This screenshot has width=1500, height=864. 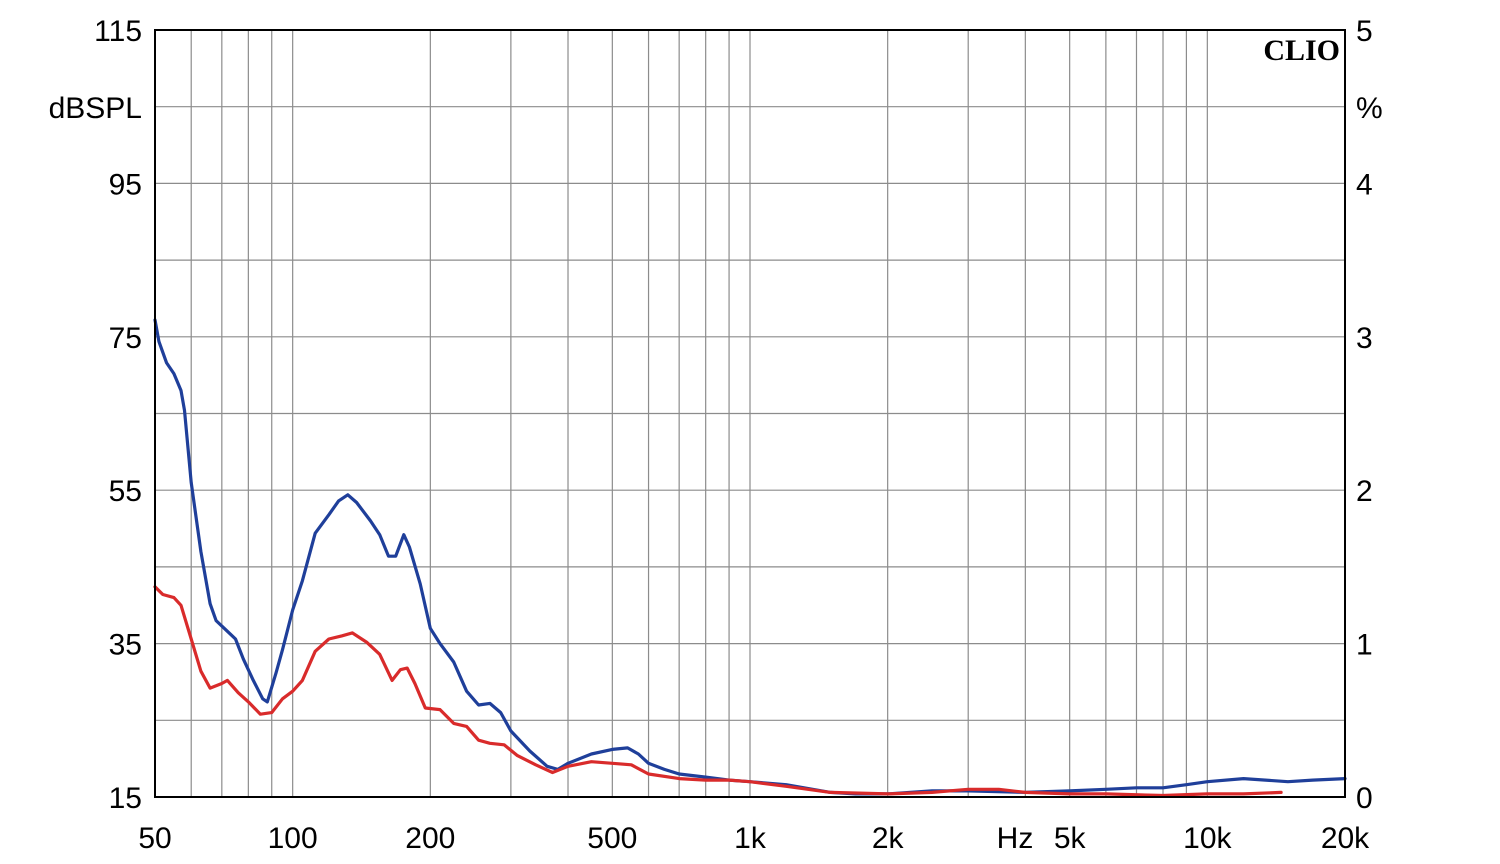 I want to click on y-right-tick-label: 4, so click(x=1364, y=184).